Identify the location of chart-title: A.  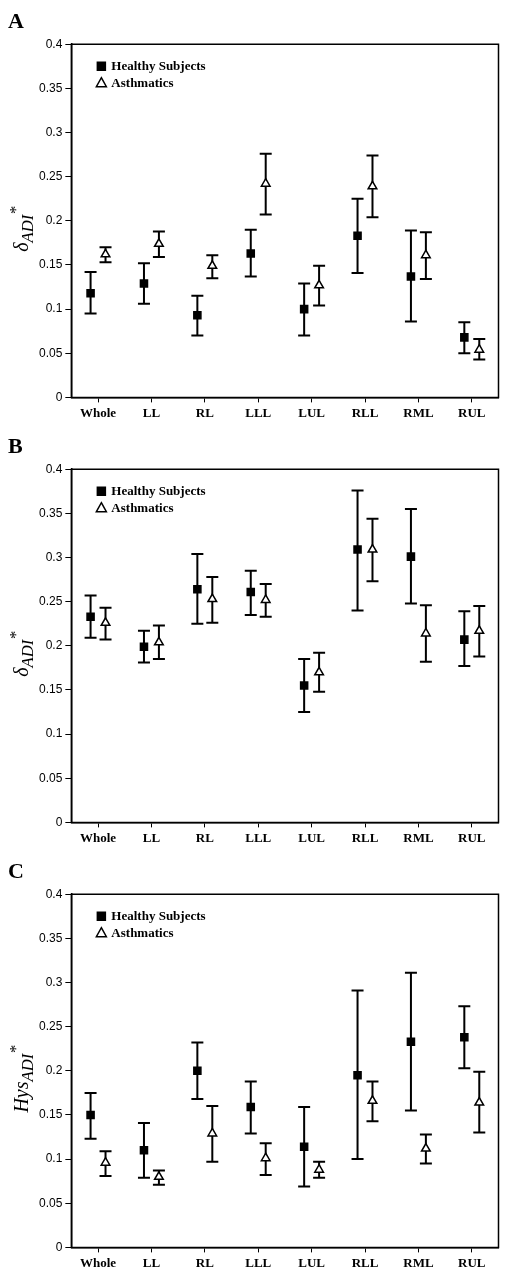
(16, 21).